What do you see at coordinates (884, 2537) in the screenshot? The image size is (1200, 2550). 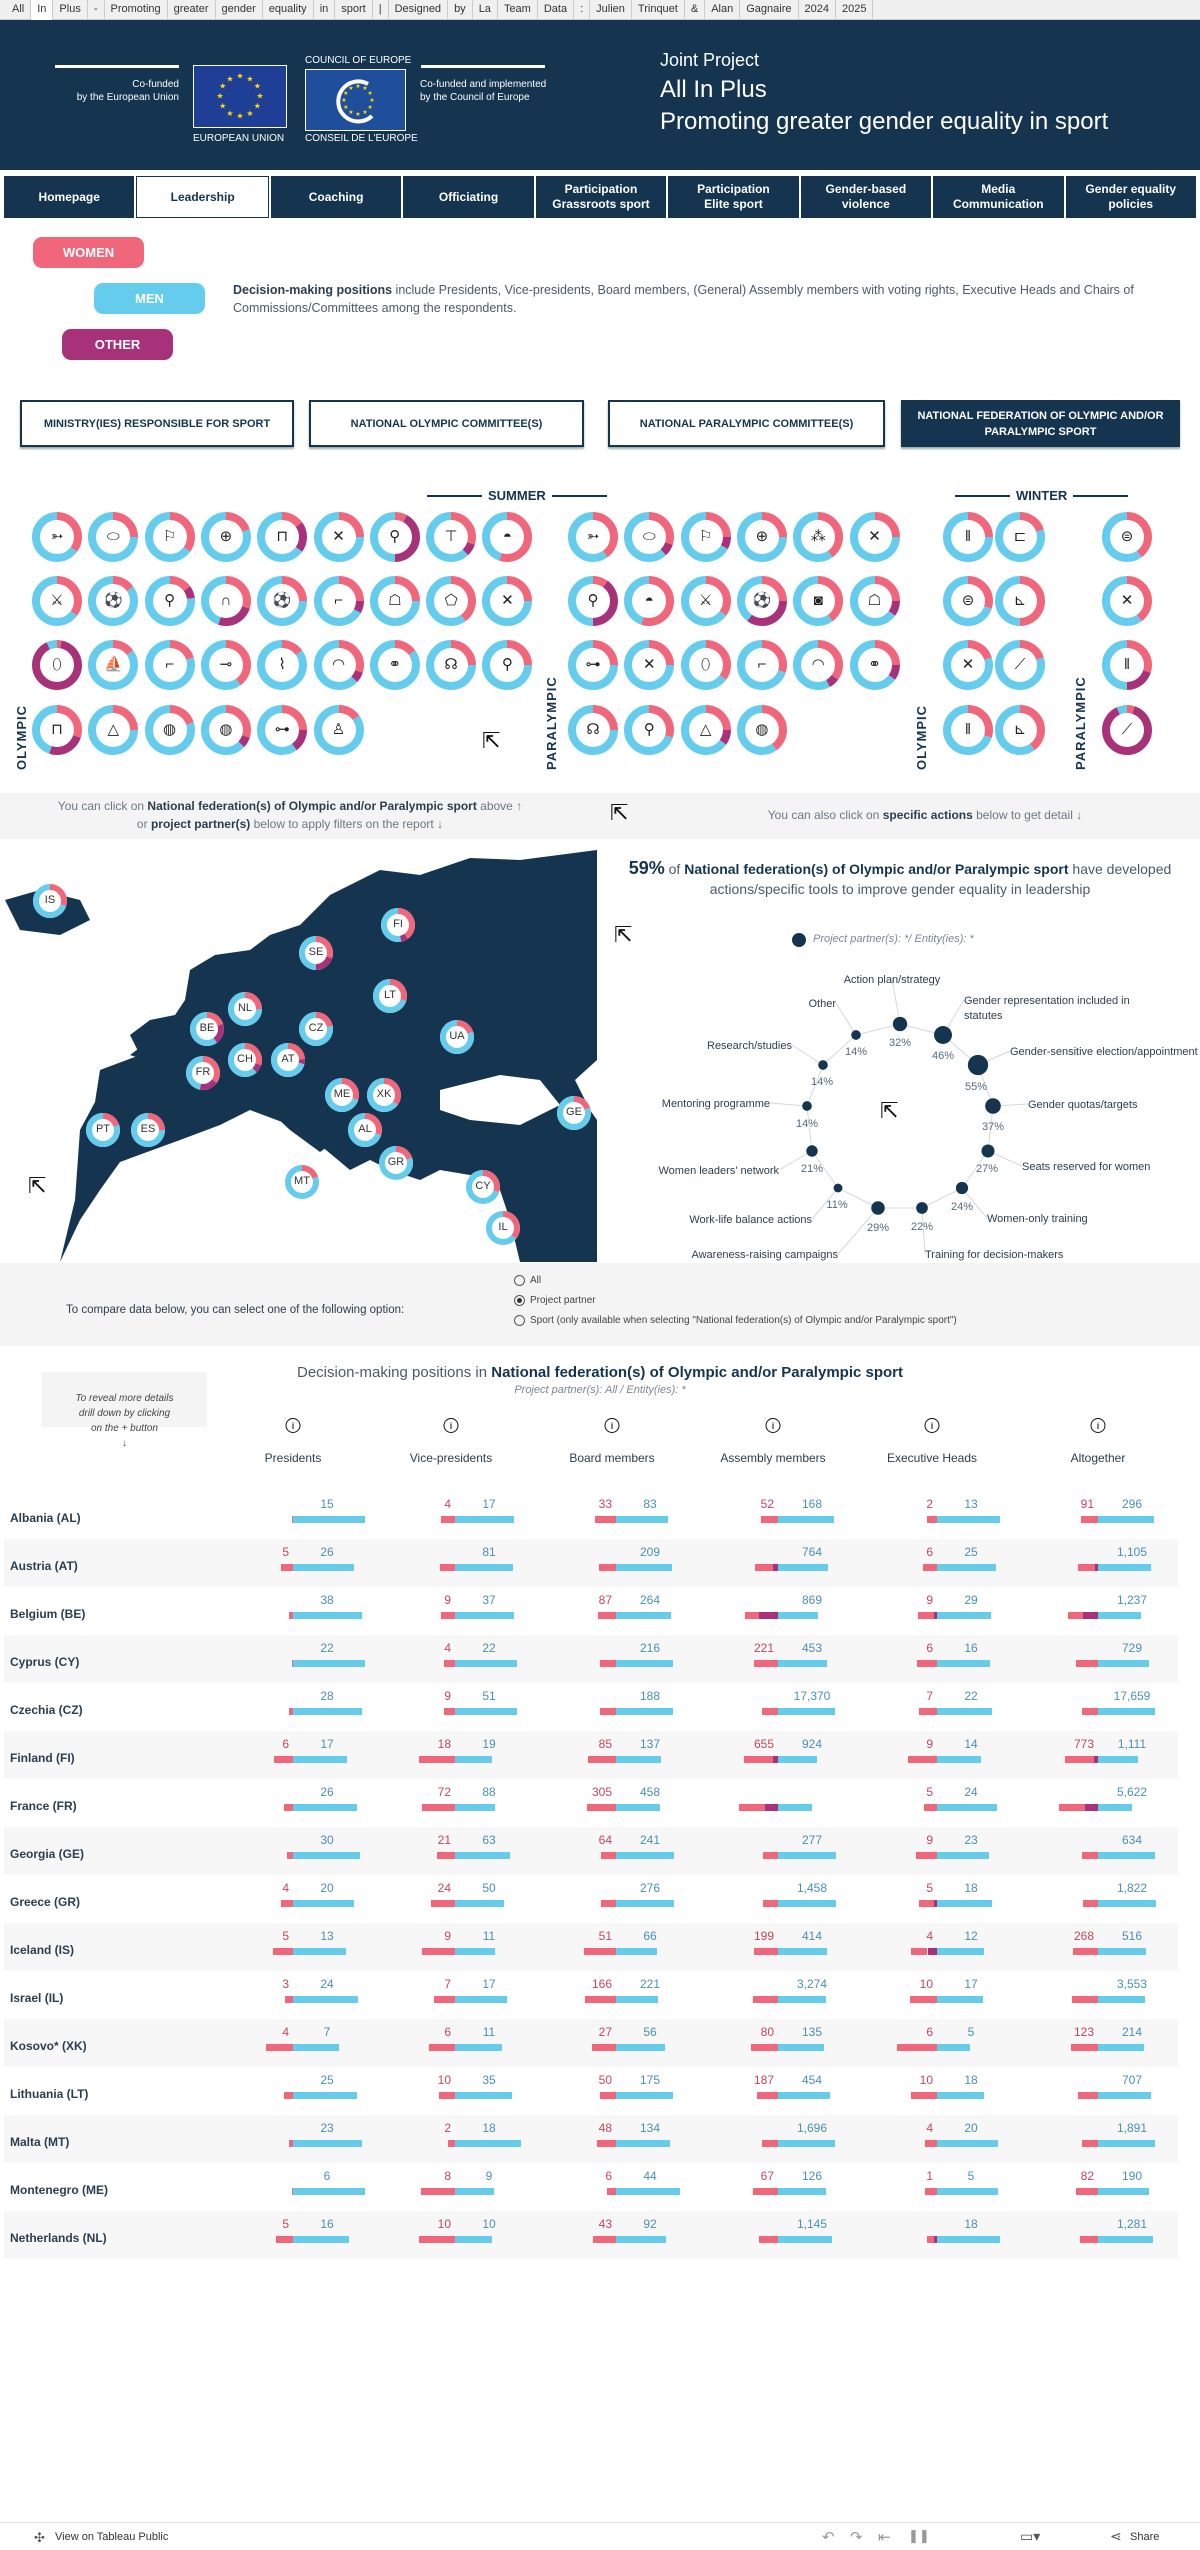 I see `revert-icon: ⇤` at bounding box center [884, 2537].